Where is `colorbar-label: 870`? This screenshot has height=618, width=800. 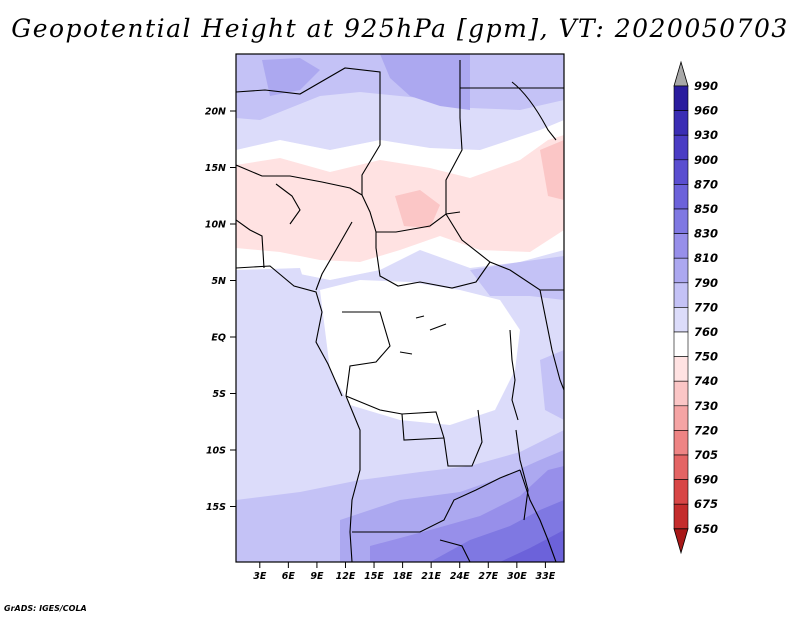 colorbar-label: 870 is located at coordinates (706, 184).